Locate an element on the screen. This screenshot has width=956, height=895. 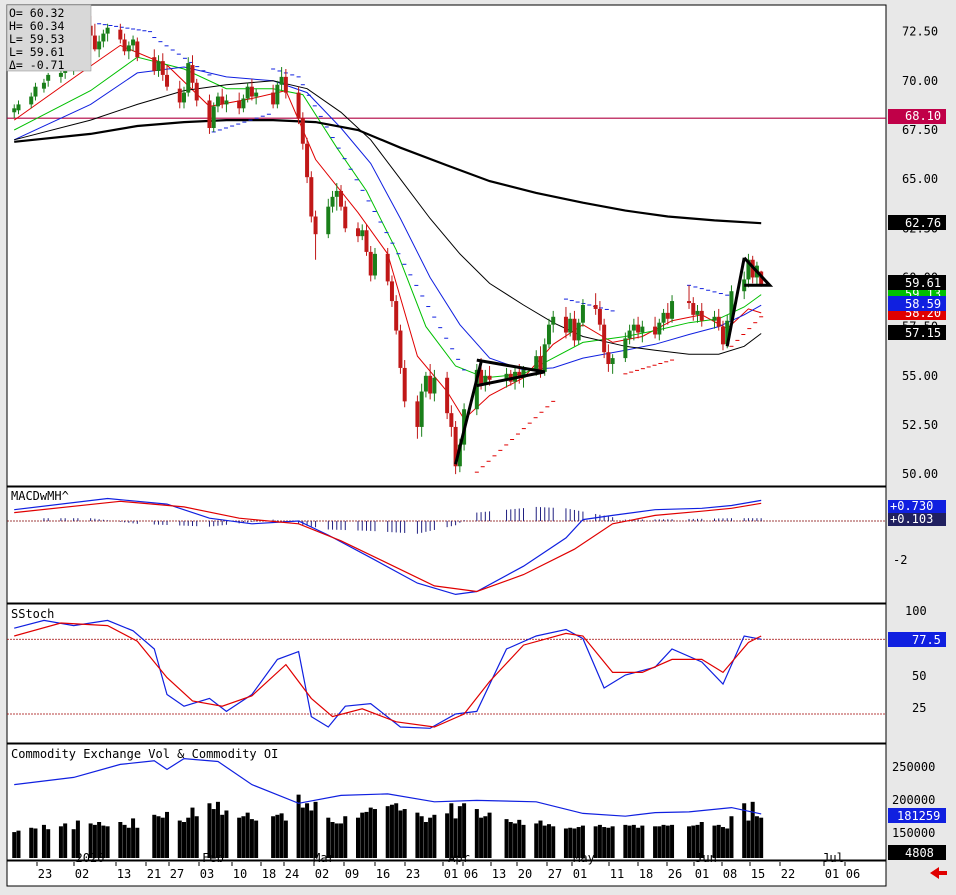
date-day-label: 09 is located at coordinates (352, 874).